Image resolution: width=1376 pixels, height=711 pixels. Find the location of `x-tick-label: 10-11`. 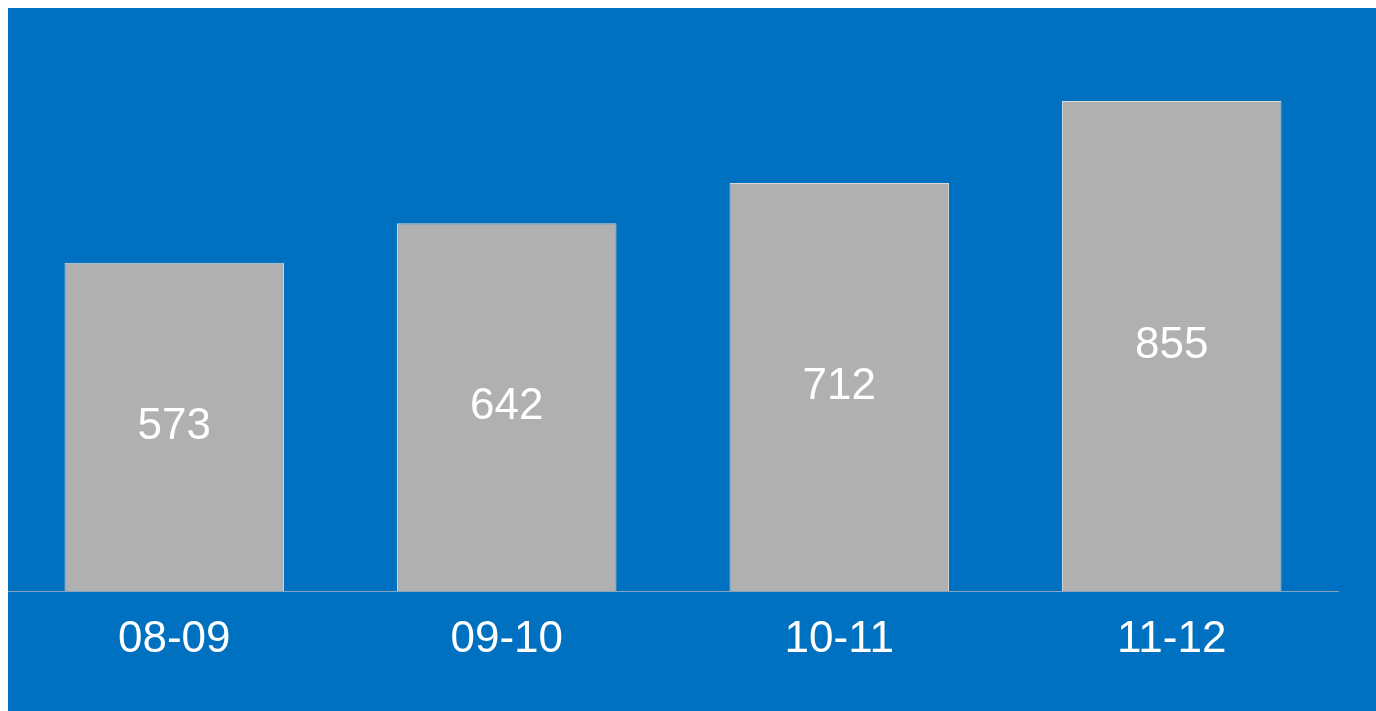

x-tick-label: 10-11 is located at coordinates (839, 636).